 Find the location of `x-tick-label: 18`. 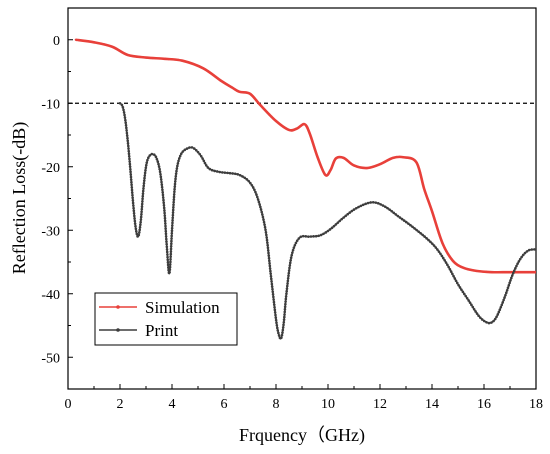

x-tick-label: 18 is located at coordinates (536, 404).